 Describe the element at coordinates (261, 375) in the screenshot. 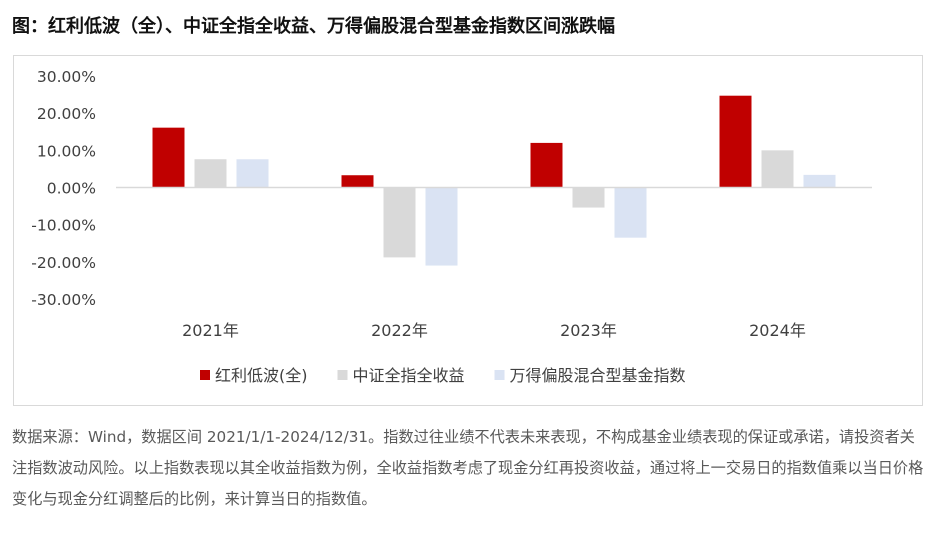

I see `legend-label: 红利低波(全)` at that location.